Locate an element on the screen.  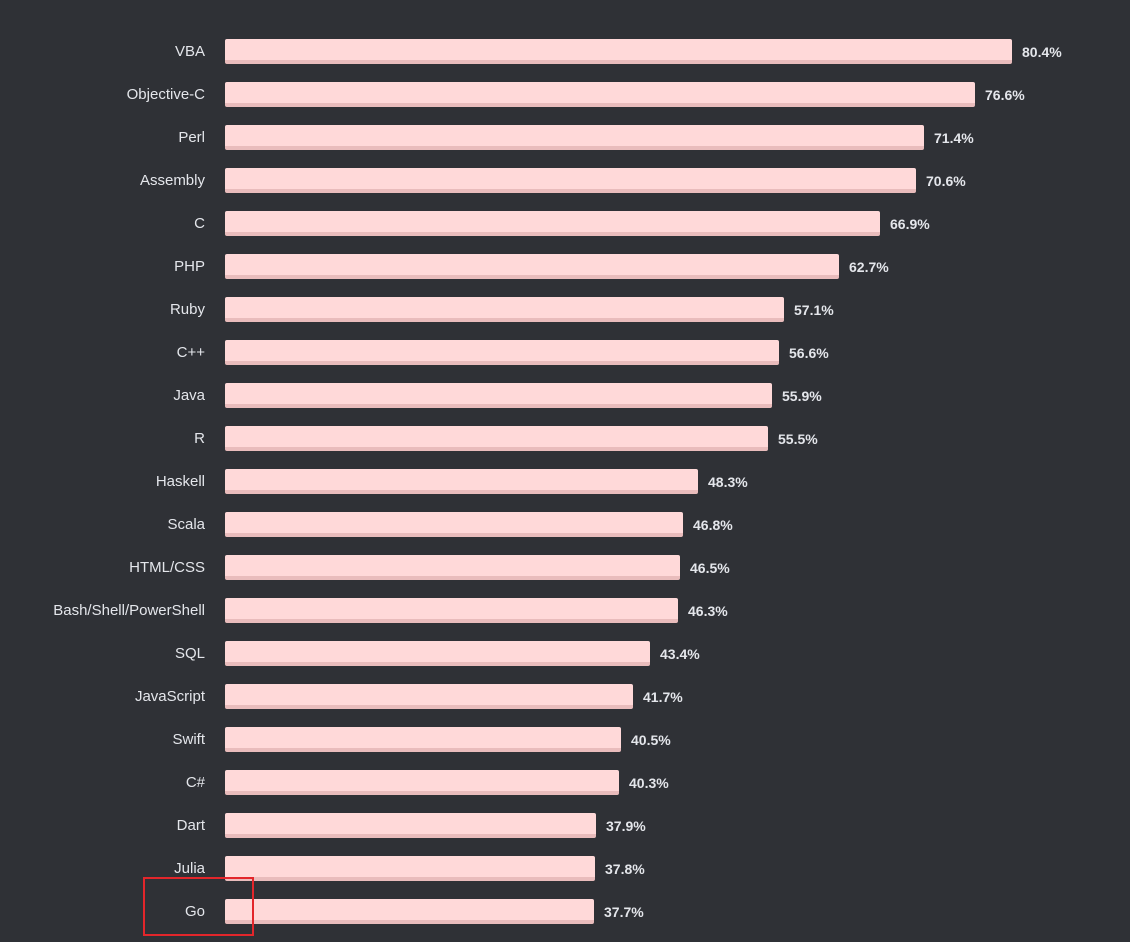
bar-row: C# 40.3% is located at coordinates (565, 791).